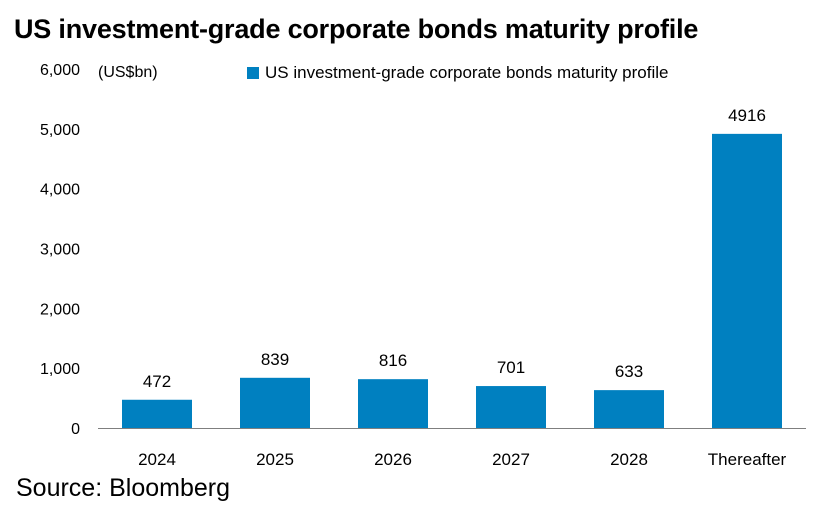  Describe the element at coordinates (393, 360) in the screenshot. I see `data-label: 816` at that location.